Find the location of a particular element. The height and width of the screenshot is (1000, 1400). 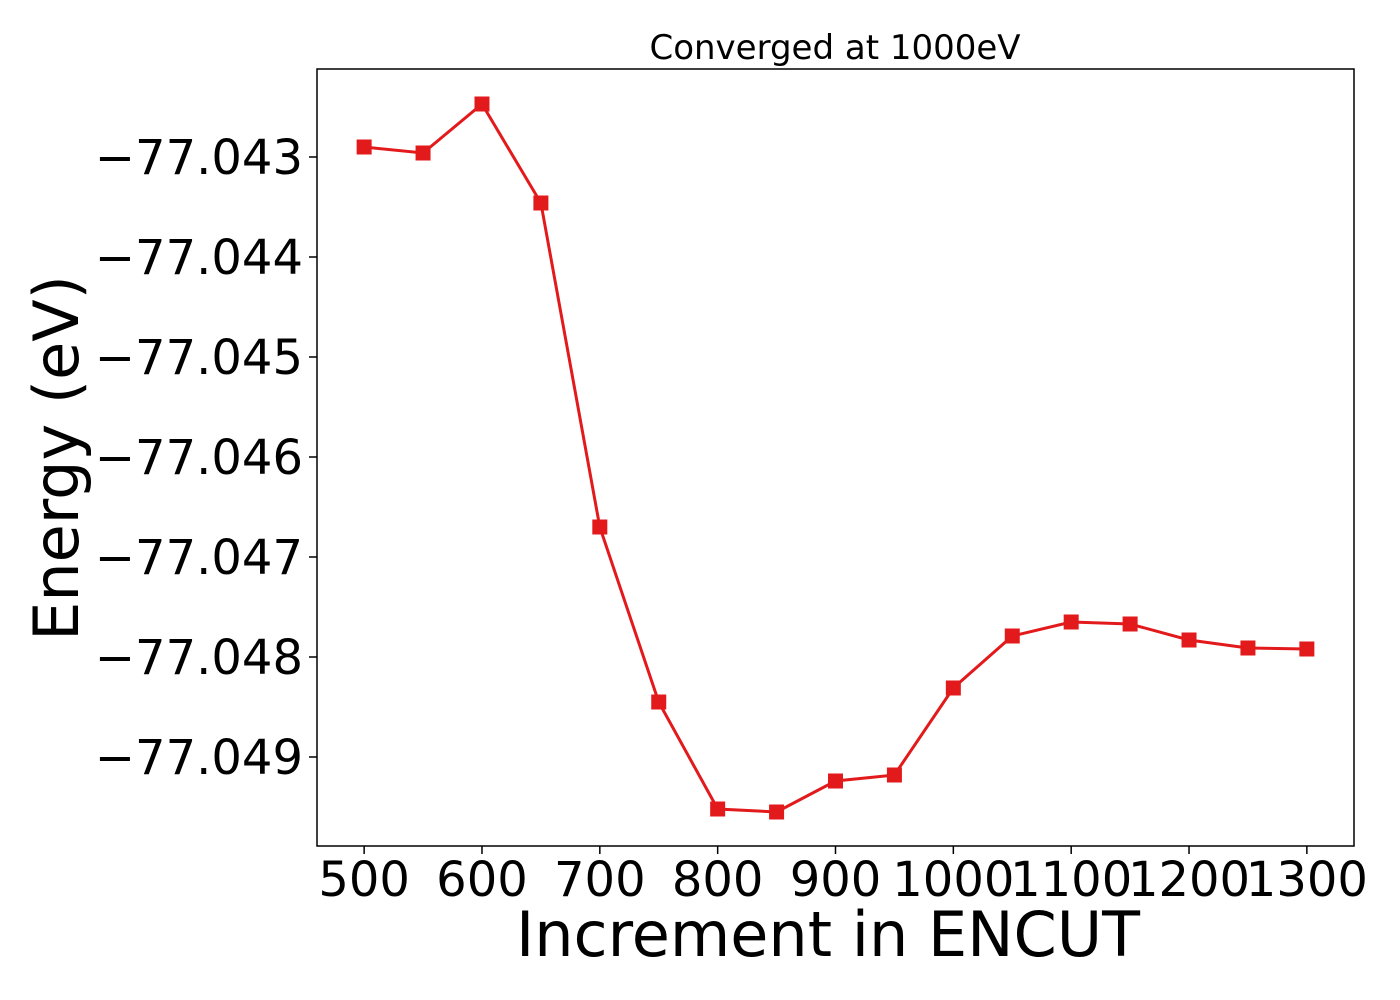

y-tick-label: −77.046 is located at coordinates (199, 458).